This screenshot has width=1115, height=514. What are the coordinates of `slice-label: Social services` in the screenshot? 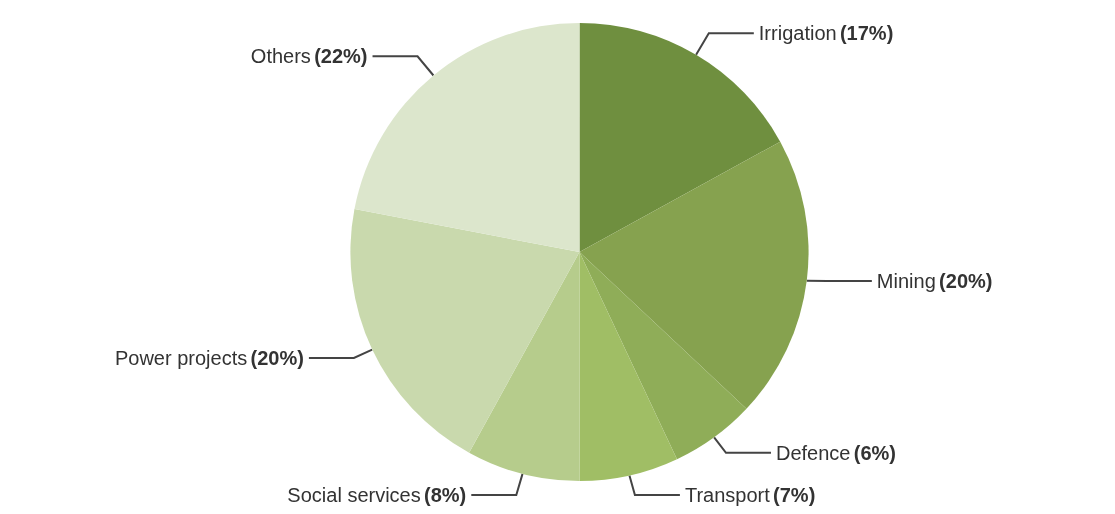 It's located at (354, 495).